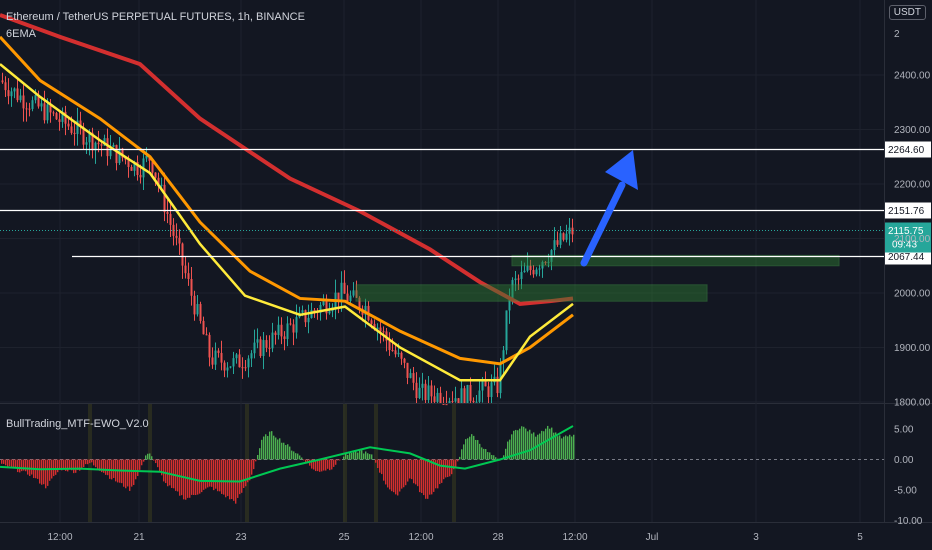 This screenshot has height=550, width=932. I want to click on indicator-label: 6EMA, so click(21, 34).